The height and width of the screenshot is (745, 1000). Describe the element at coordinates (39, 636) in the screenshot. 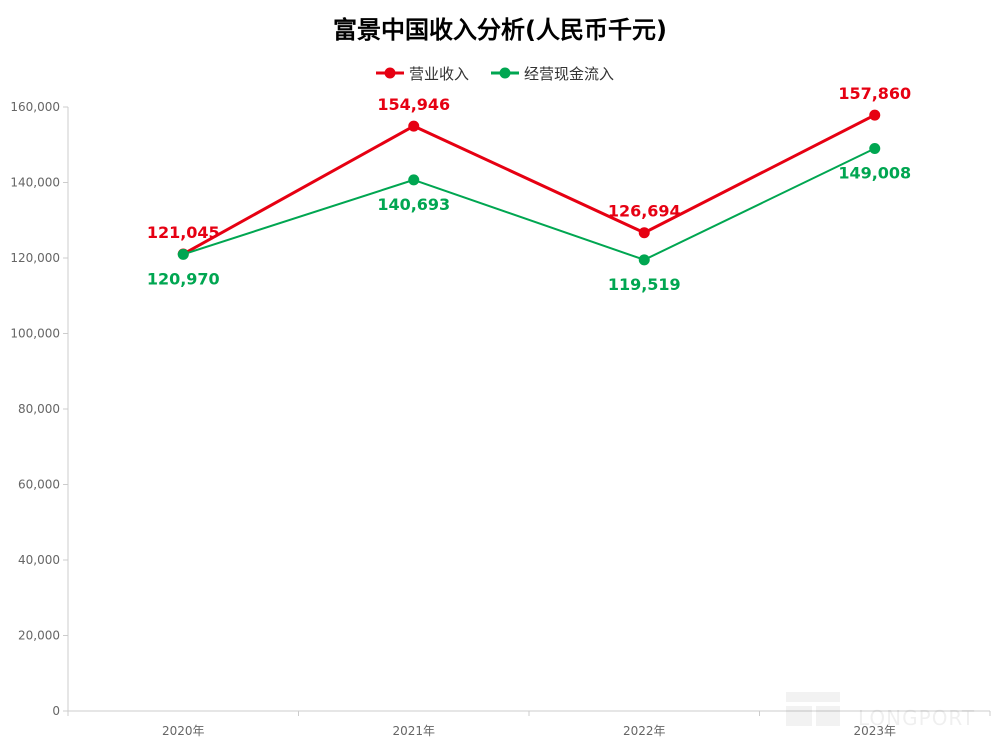

I see `y-tick-label: 20,000` at that location.